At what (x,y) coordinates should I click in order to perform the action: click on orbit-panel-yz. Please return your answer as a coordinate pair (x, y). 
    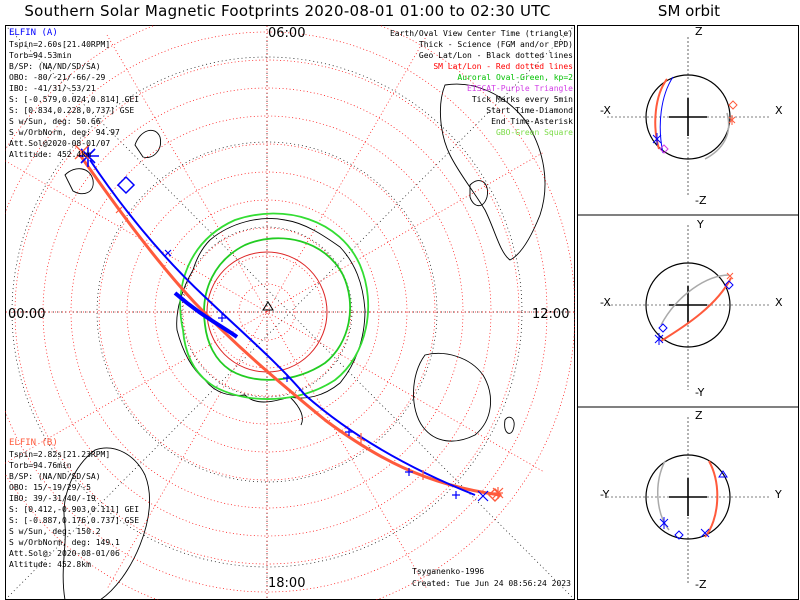
    Looking at the image, I should click on (688, 501).